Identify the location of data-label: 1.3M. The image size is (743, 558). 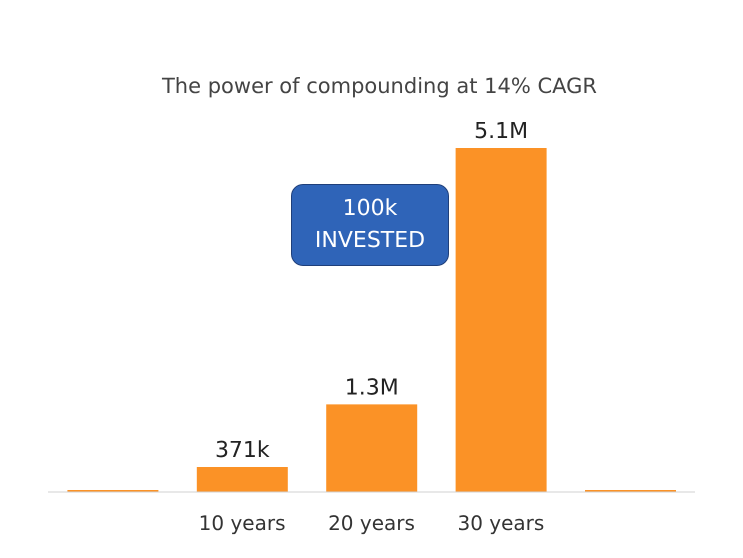
(371, 387).